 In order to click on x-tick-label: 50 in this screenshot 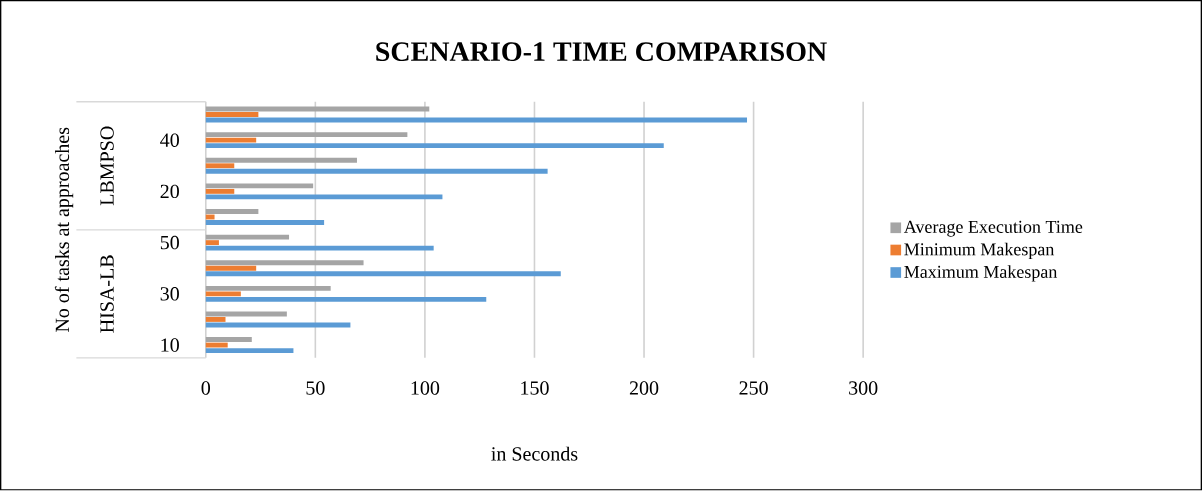, I will do `click(315, 388)`.